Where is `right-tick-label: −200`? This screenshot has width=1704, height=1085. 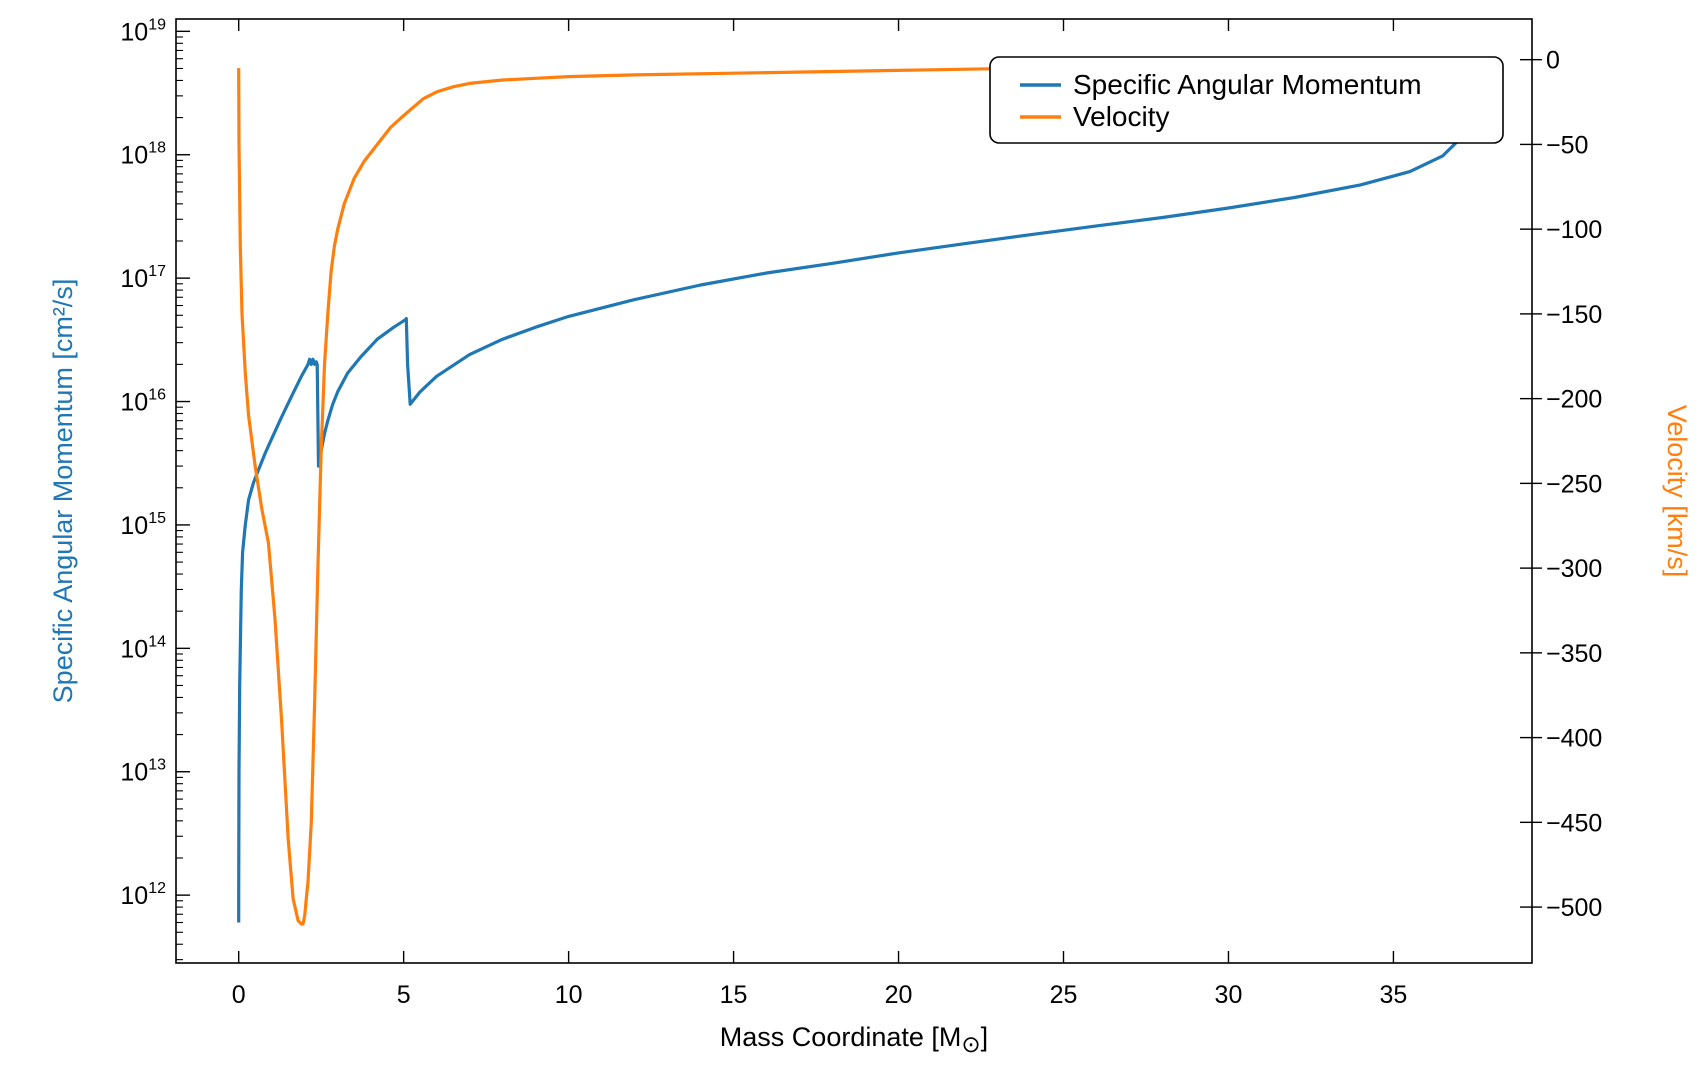
right-tick-label: −200 is located at coordinates (1574, 400).